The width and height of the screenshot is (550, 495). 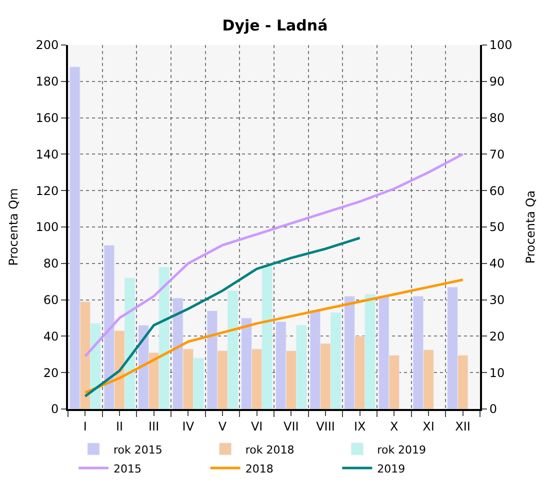 What do you see at coordinates (51, 336) in the screenshot?
I see `y-tick-label: 40` at bounding box center [51, 336].